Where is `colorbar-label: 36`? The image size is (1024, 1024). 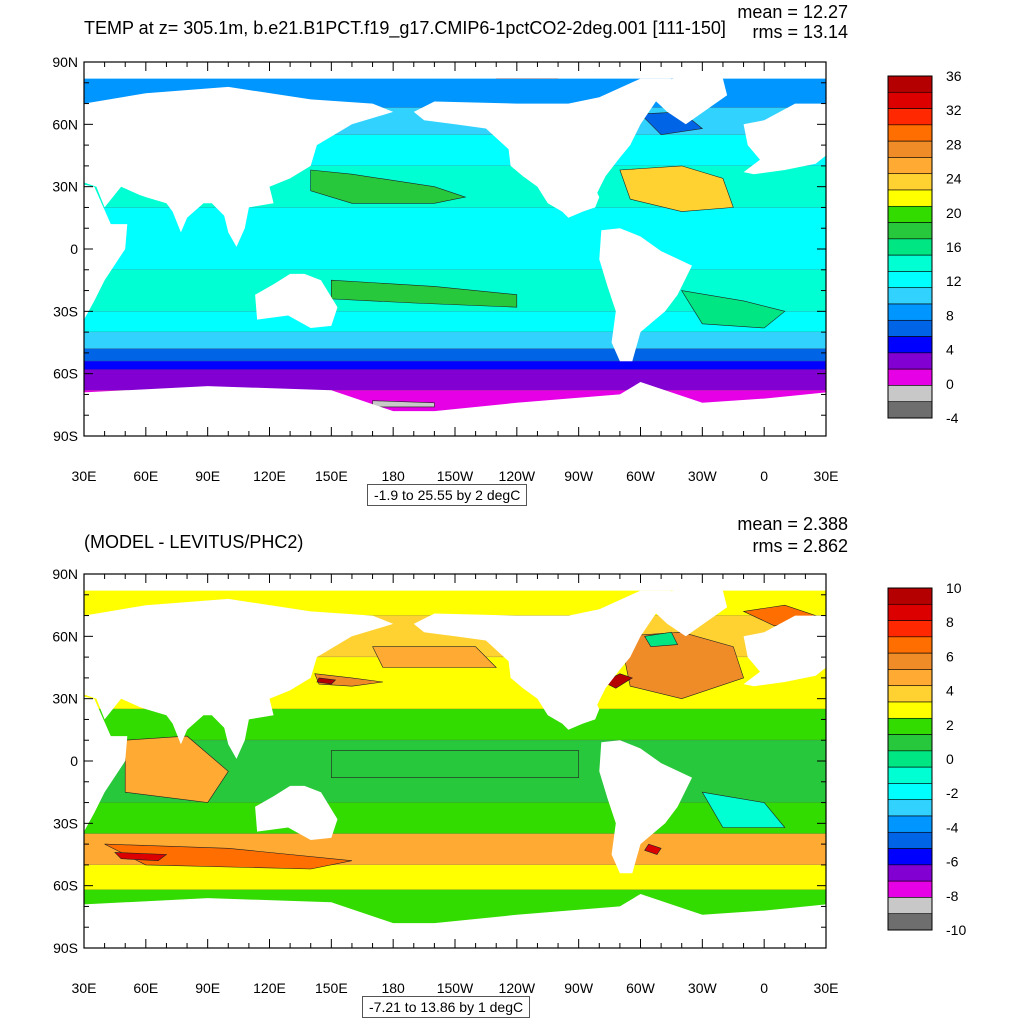
colorbar-label: 36 is located at coordinates (954, 76).